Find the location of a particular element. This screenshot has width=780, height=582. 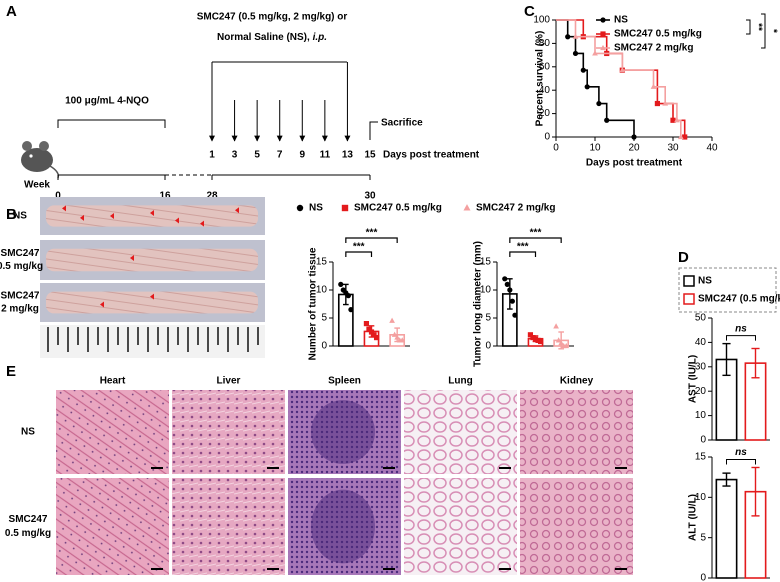

week-number: 0 is located at coordinates (58, 196).